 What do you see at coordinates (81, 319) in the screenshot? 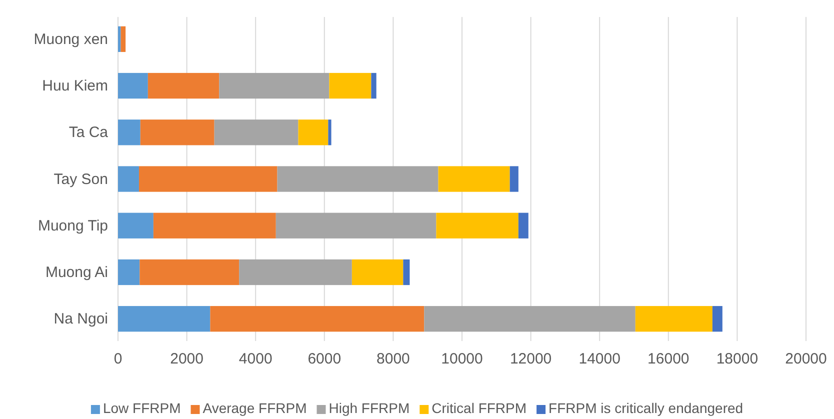
I see `y-tick-label: Na Ngoi` at bounding box center [81, 319].